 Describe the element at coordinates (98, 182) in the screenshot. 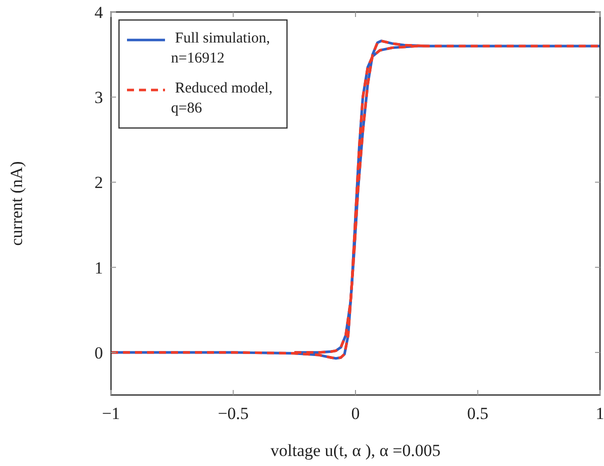

I see `y-tick-label: 2` at that location.